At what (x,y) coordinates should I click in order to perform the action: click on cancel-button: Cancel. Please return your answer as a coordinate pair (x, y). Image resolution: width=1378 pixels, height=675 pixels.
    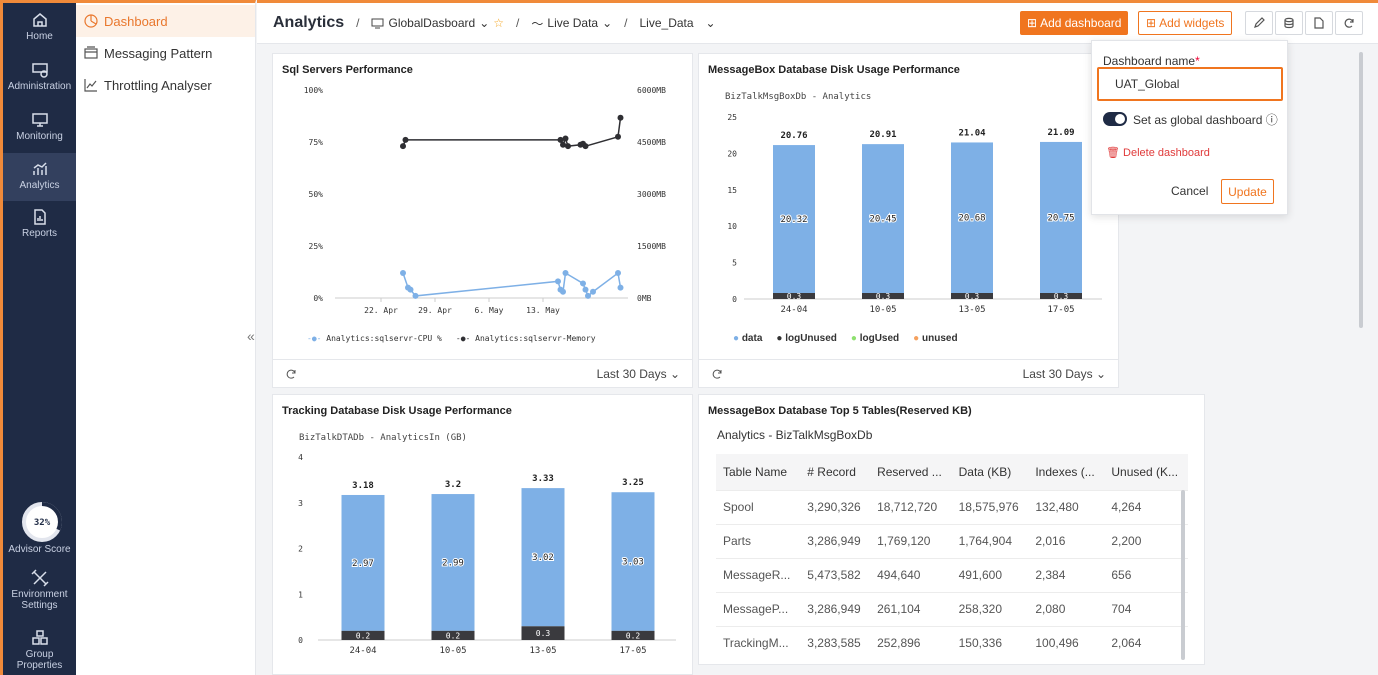
    Looking at the image, I should click on (1190, 191).